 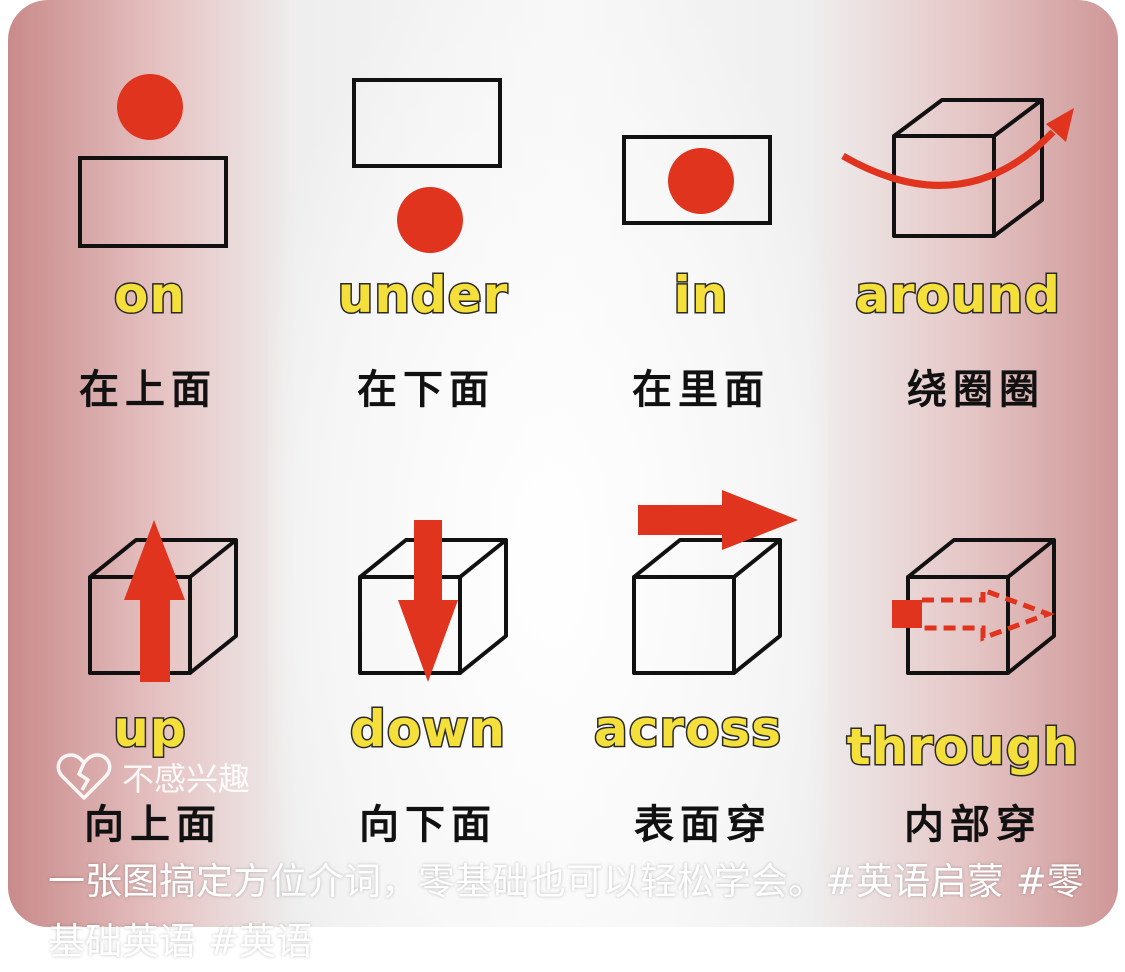 What do you see at coordinates (962, 747) in the screenshot?
I see `word-through: through` at bounding box center [962, 747].